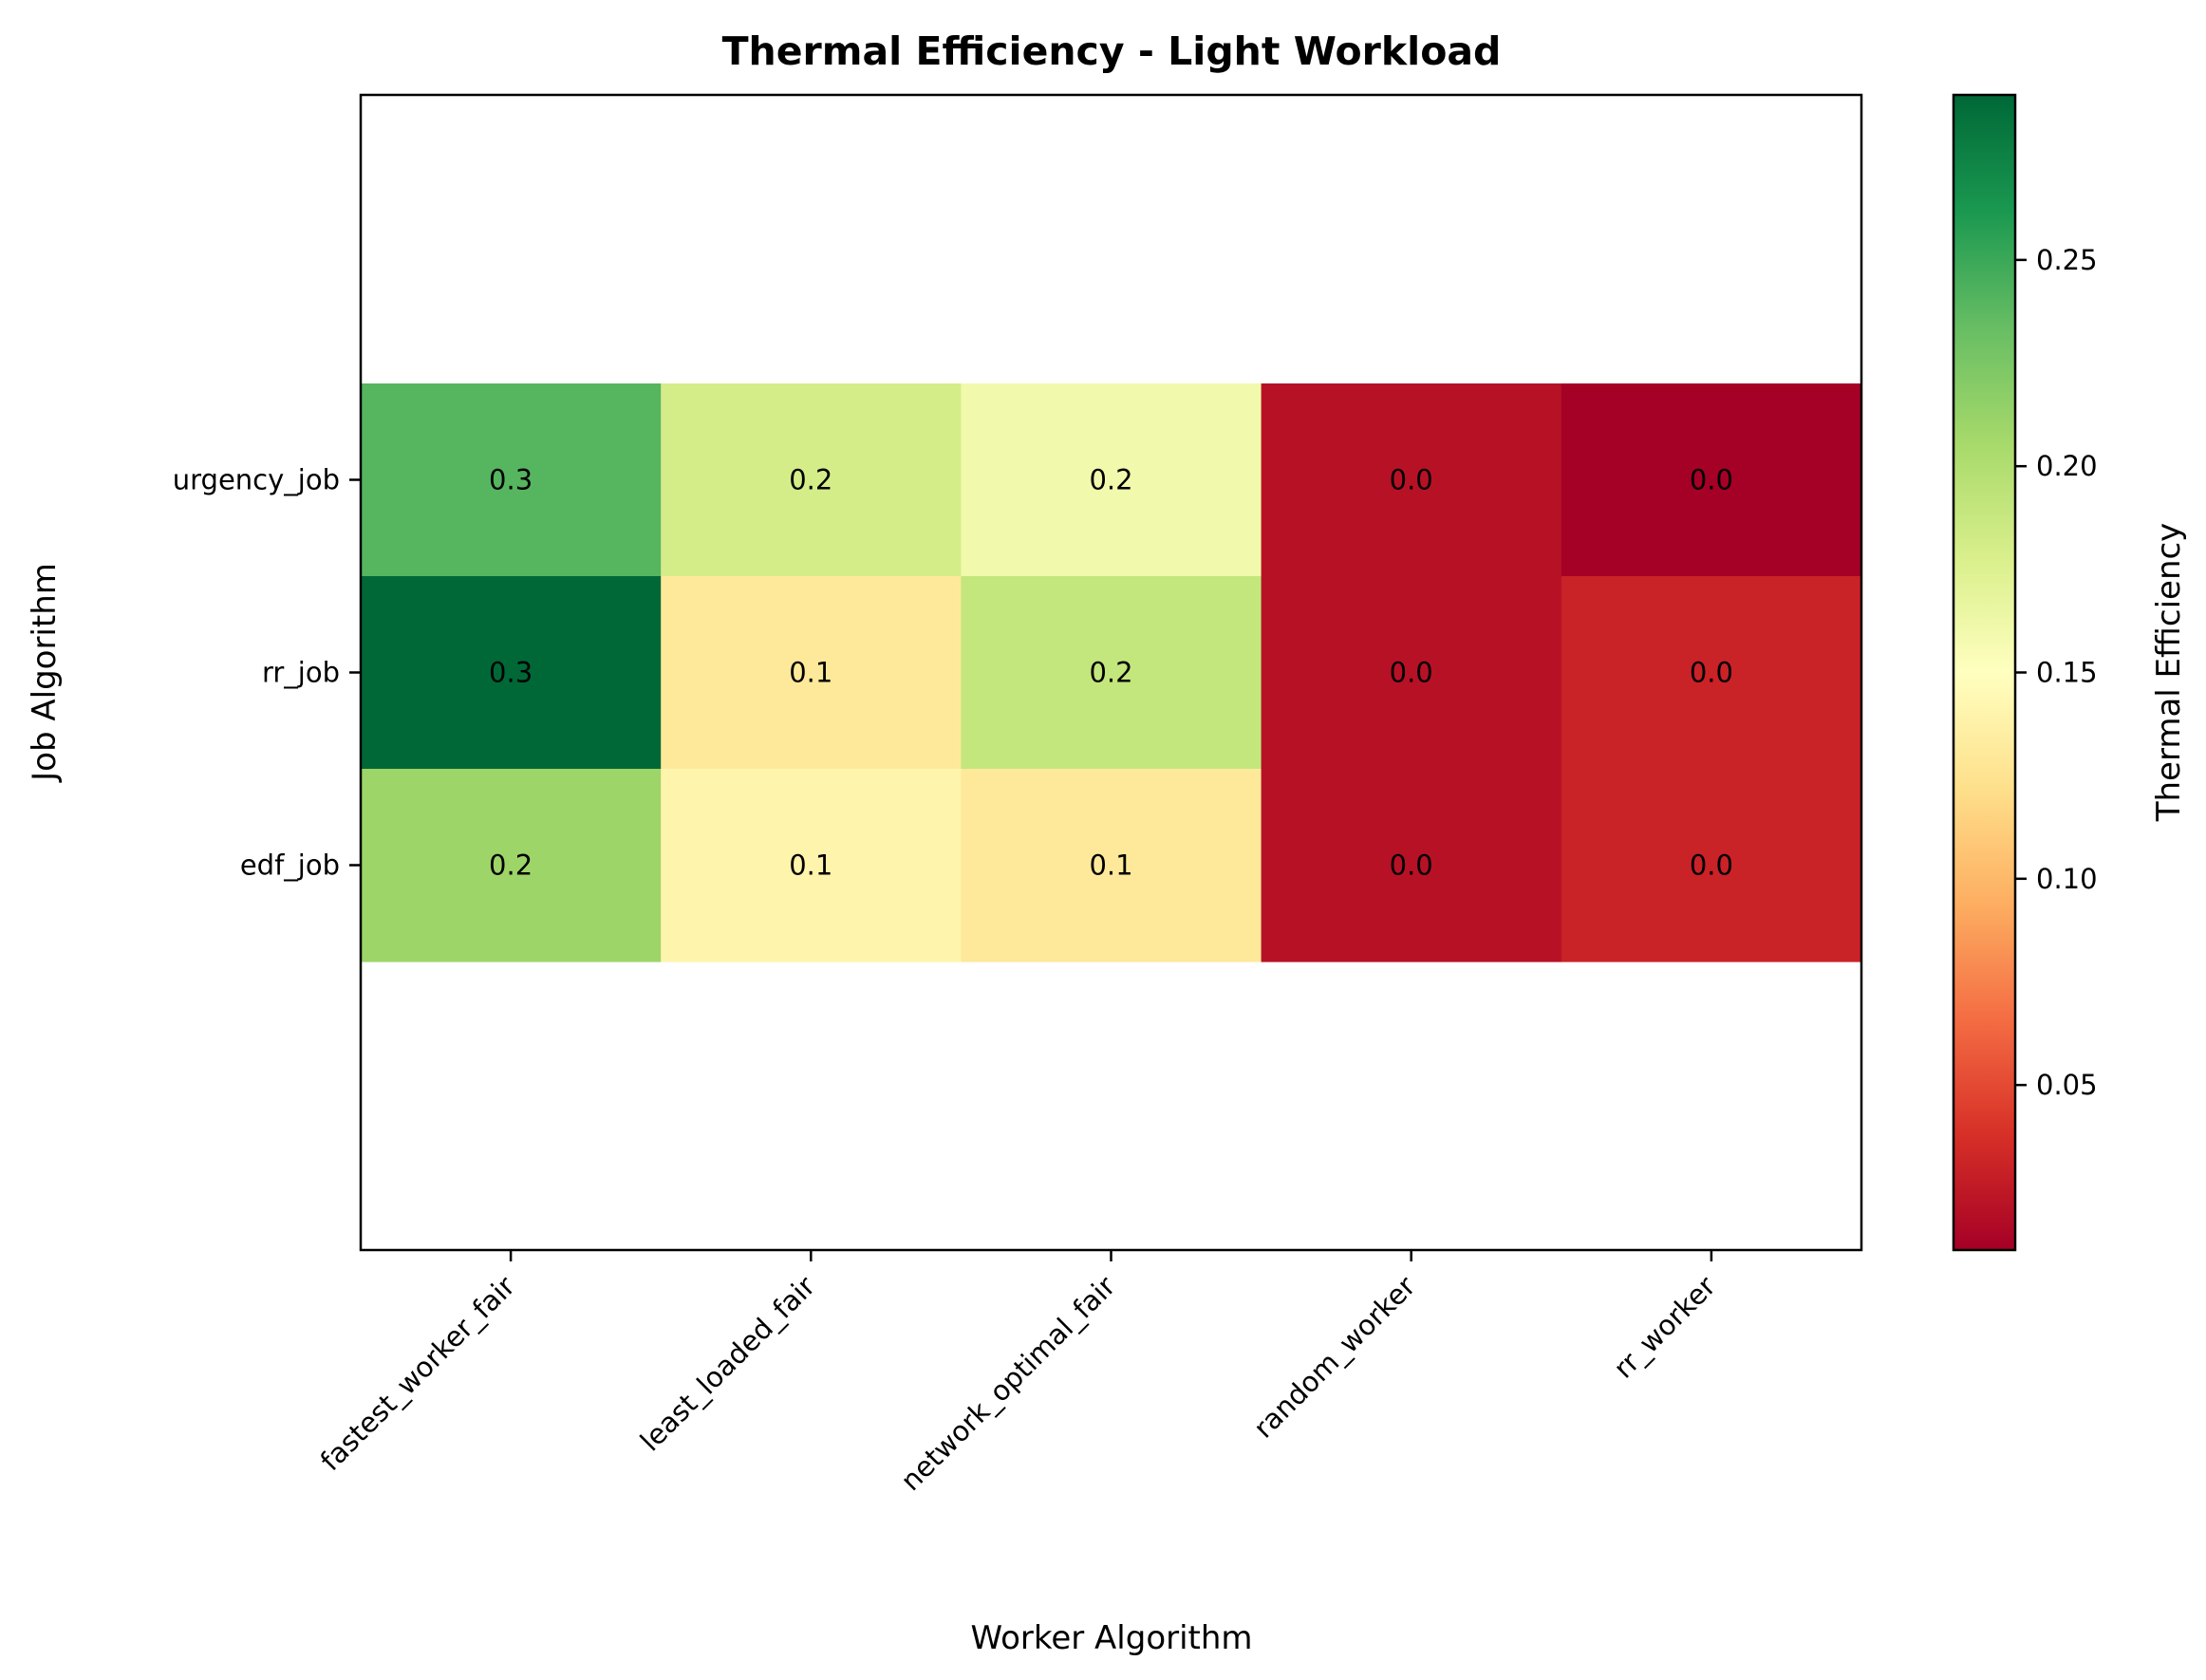 Image resolution: width=2206 pixels, height=1680 pixels. What do you see at coordinates (2067, 879) in the screenshot?
I see `colorbar-tick-label: 0.10` at bounding box center [2067, 879].